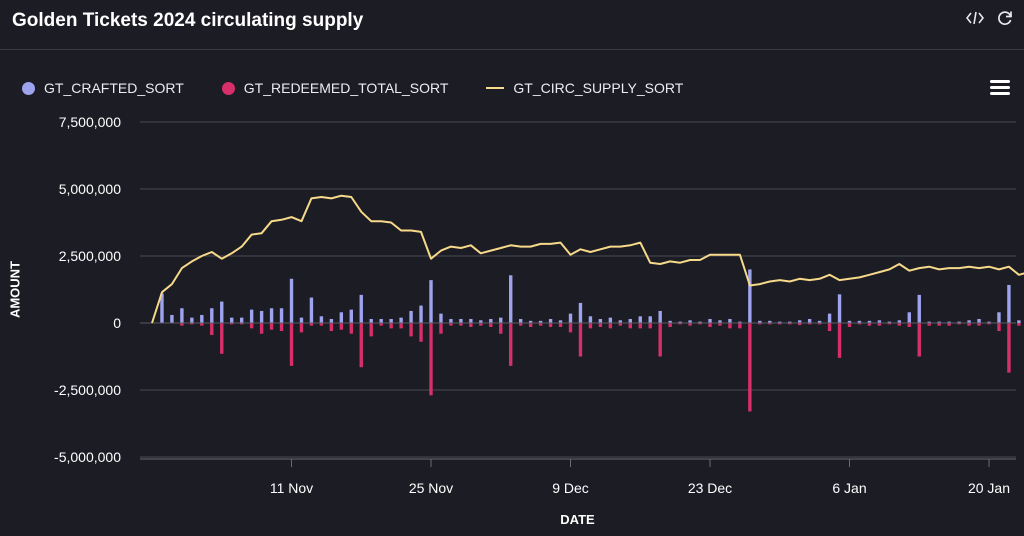 The image size is (1024, 536). I want to click on chart-header: Golden Tickets 2024 circulating supply, so click(512, 25).